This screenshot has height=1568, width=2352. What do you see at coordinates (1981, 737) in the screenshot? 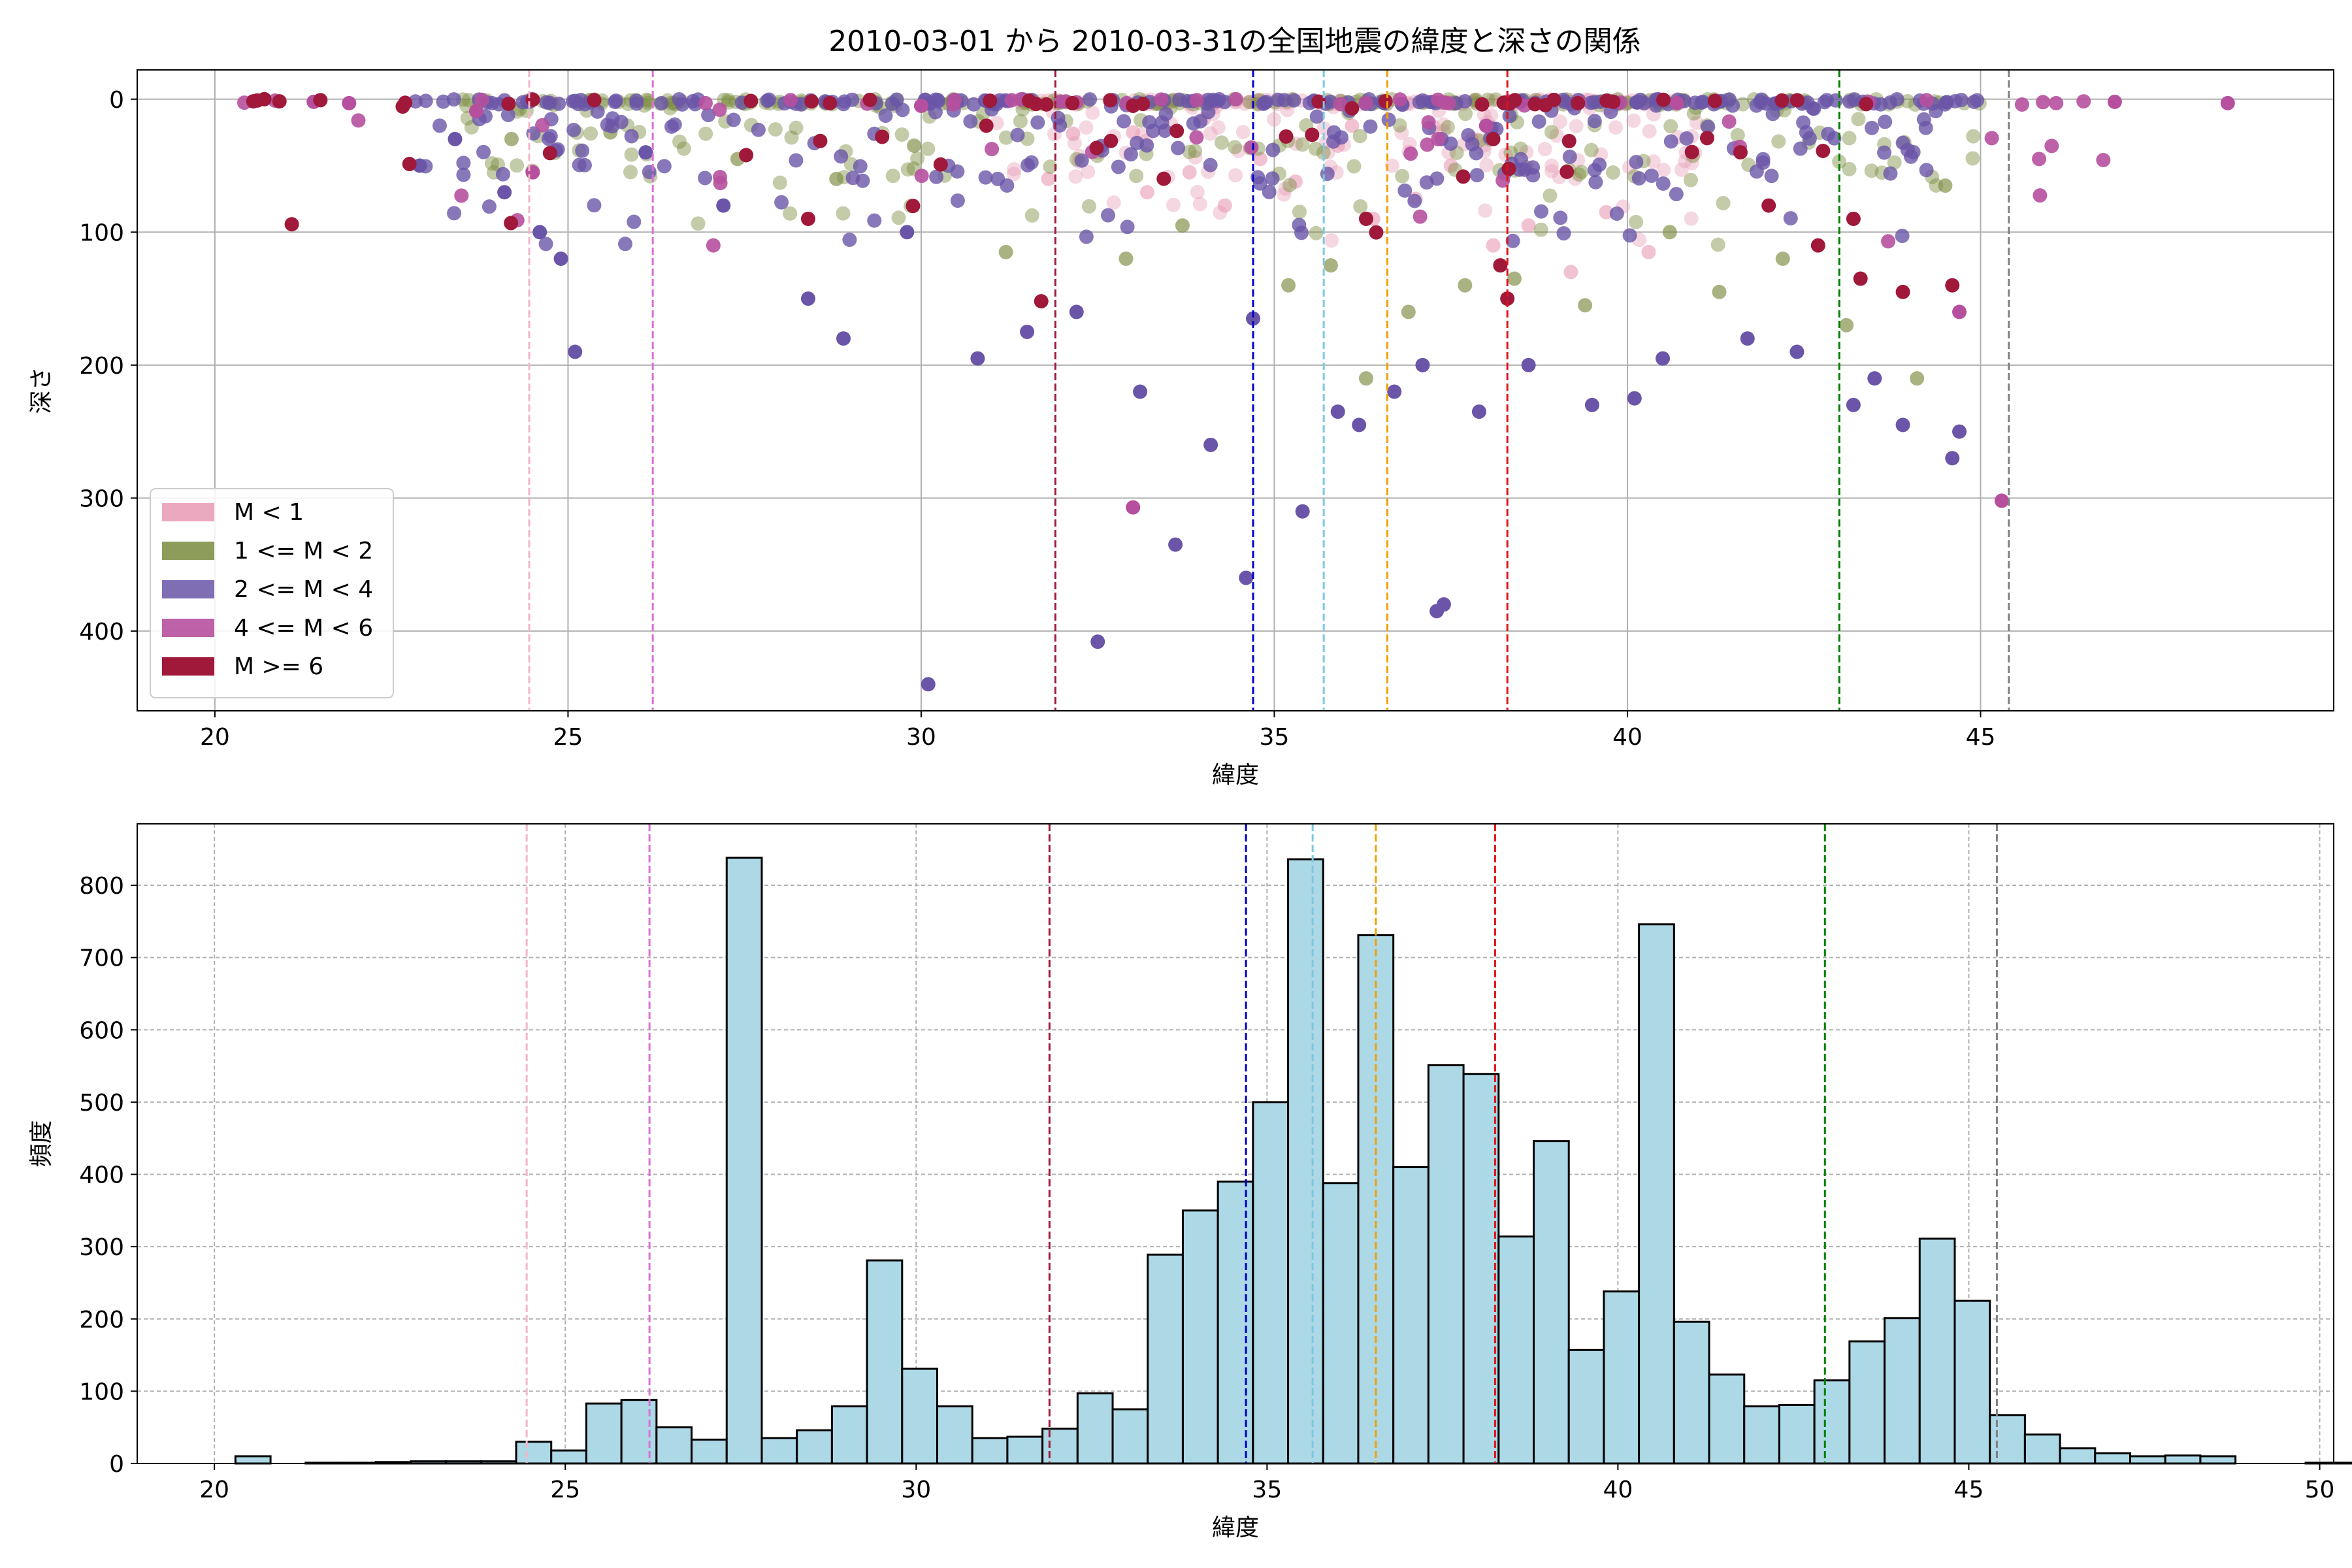
I see `scatter-x-tick-label: 45` at bounding box center [1981, 737].